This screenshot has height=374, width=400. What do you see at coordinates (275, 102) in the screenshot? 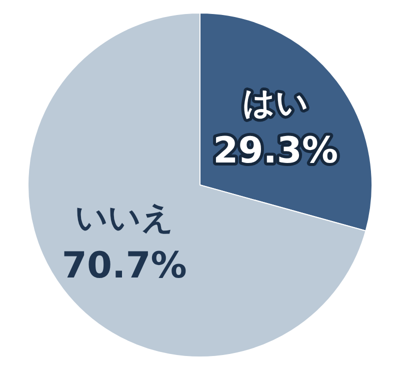
I see `slice-label: はい` at bounding box center [275, 102].